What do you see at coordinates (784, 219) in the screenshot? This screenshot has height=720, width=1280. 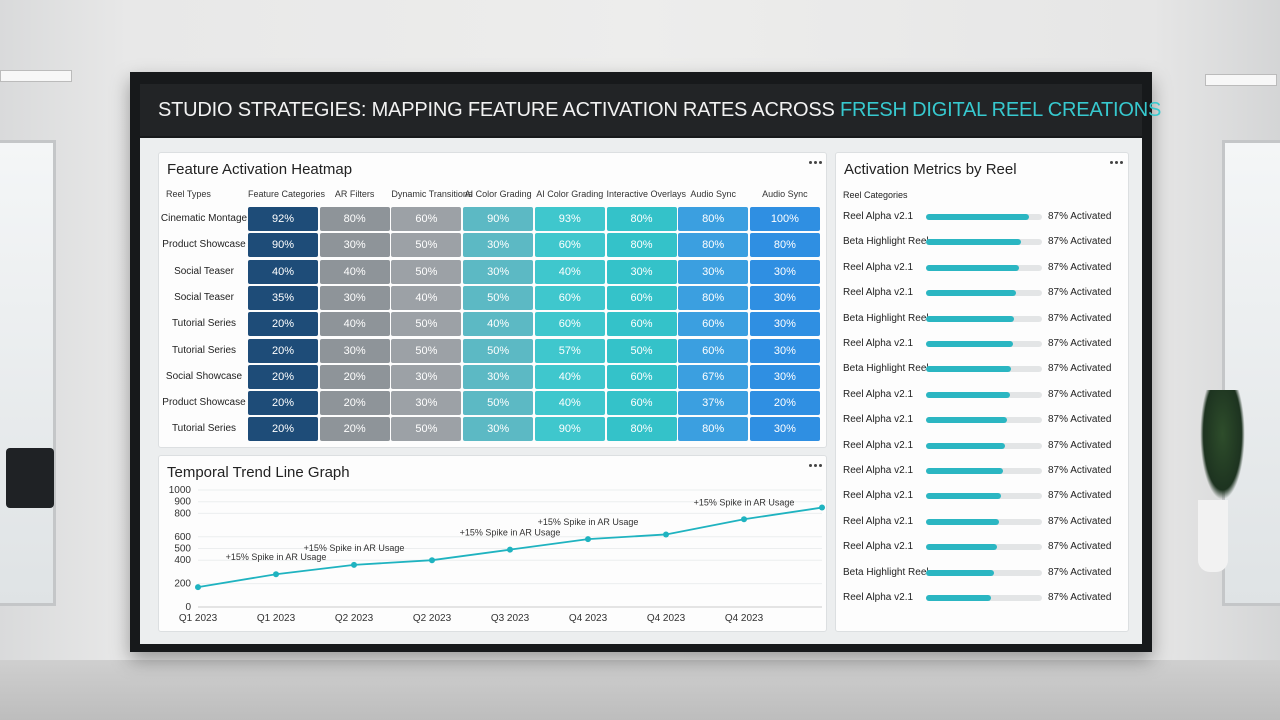 I see `heatmap-cell: 100%` at bounding box center [784, 219].